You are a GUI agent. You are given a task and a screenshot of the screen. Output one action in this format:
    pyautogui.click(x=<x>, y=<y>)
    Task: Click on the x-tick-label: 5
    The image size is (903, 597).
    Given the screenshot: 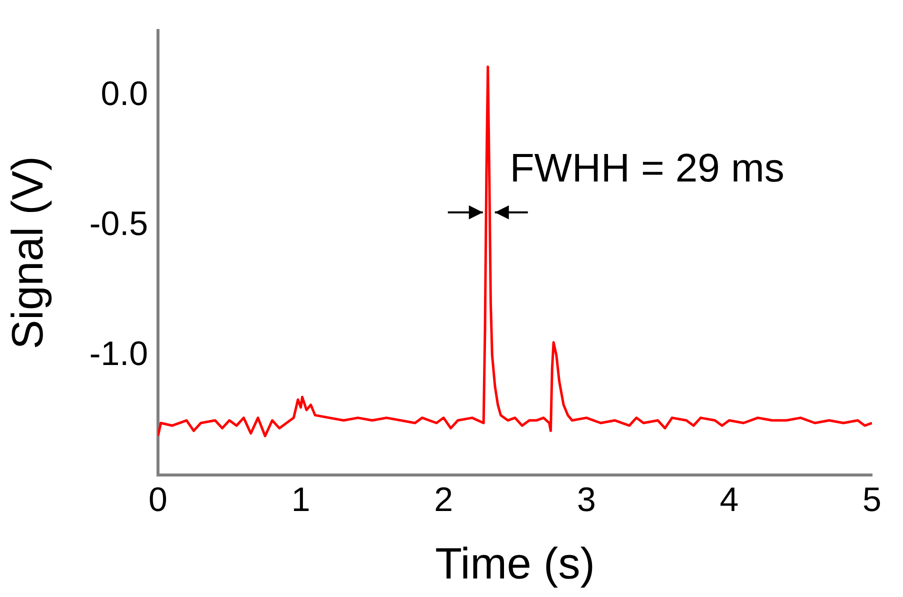 What is the action you would take?
    pyautogui.click(x=872, y=499)
    